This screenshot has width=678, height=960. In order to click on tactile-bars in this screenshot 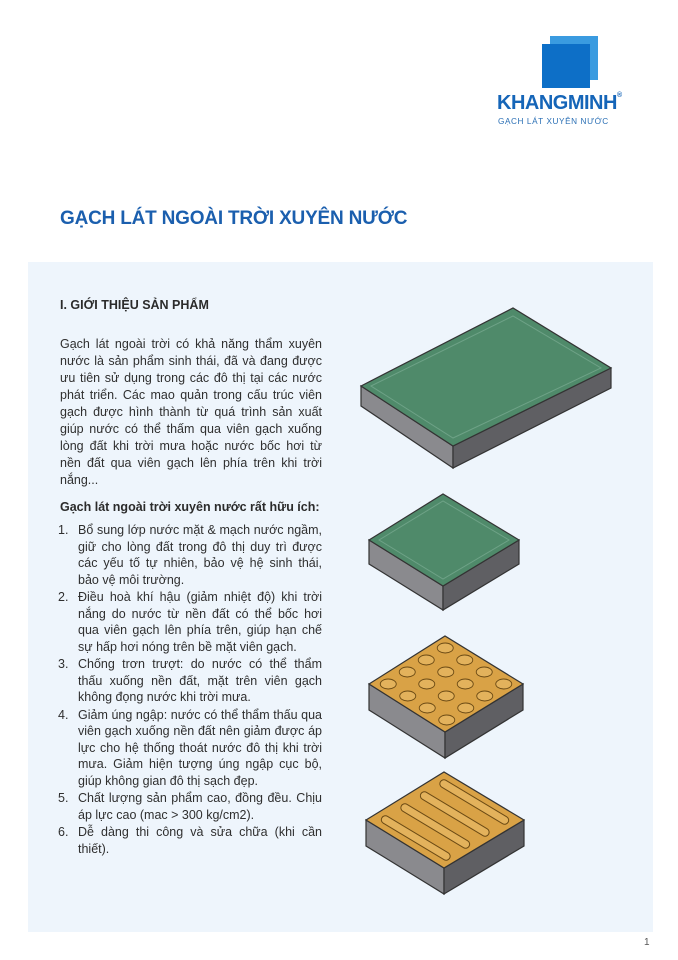, I will do `click(445, 820)`.